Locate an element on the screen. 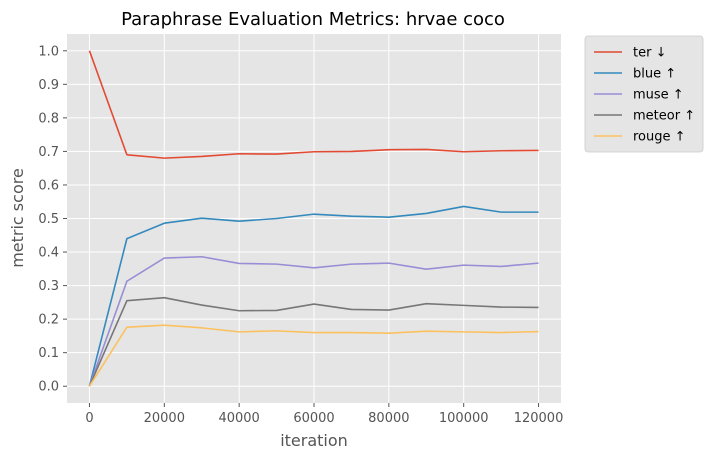  legend: ter ↓ blue ↑ muse ↑ meteor ↑ rouge ↑ is located at coordinates (644, 94).